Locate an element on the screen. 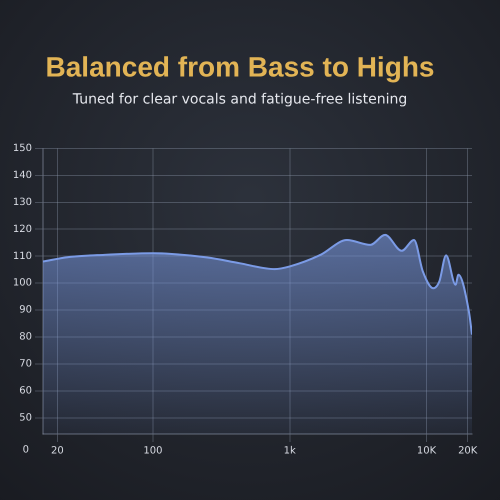 The width and height of the screenshot is (500, 500). chart-subtitle: Tuned for clear vocals and fatigue-free listening is located at coordinates (240, 100).